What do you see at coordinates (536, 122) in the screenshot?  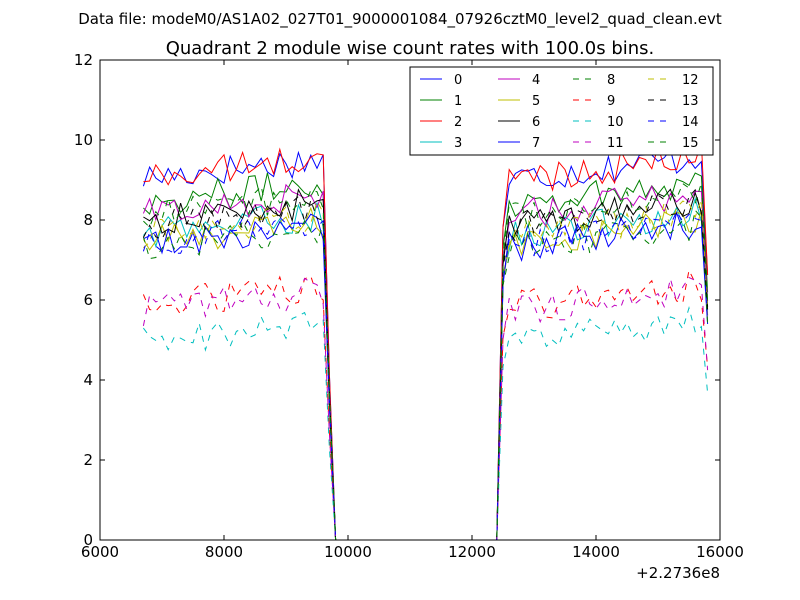 I see `legend-label-6: 6` at bounding box center [536, 122].